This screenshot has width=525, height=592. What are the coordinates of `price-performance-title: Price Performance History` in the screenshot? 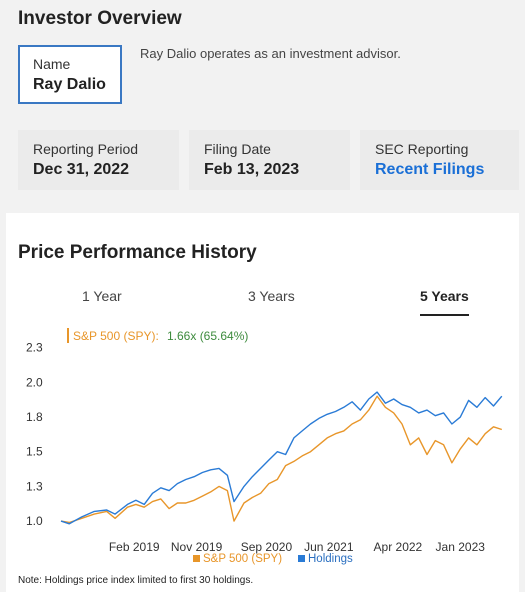 It's located at (137, 252).